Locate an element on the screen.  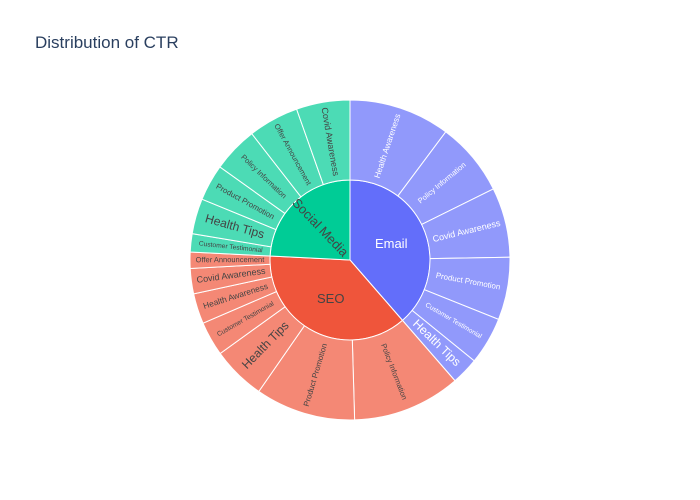
label-seo-offer-announcement: Offer Announcement is located at coordinates (231, 259).